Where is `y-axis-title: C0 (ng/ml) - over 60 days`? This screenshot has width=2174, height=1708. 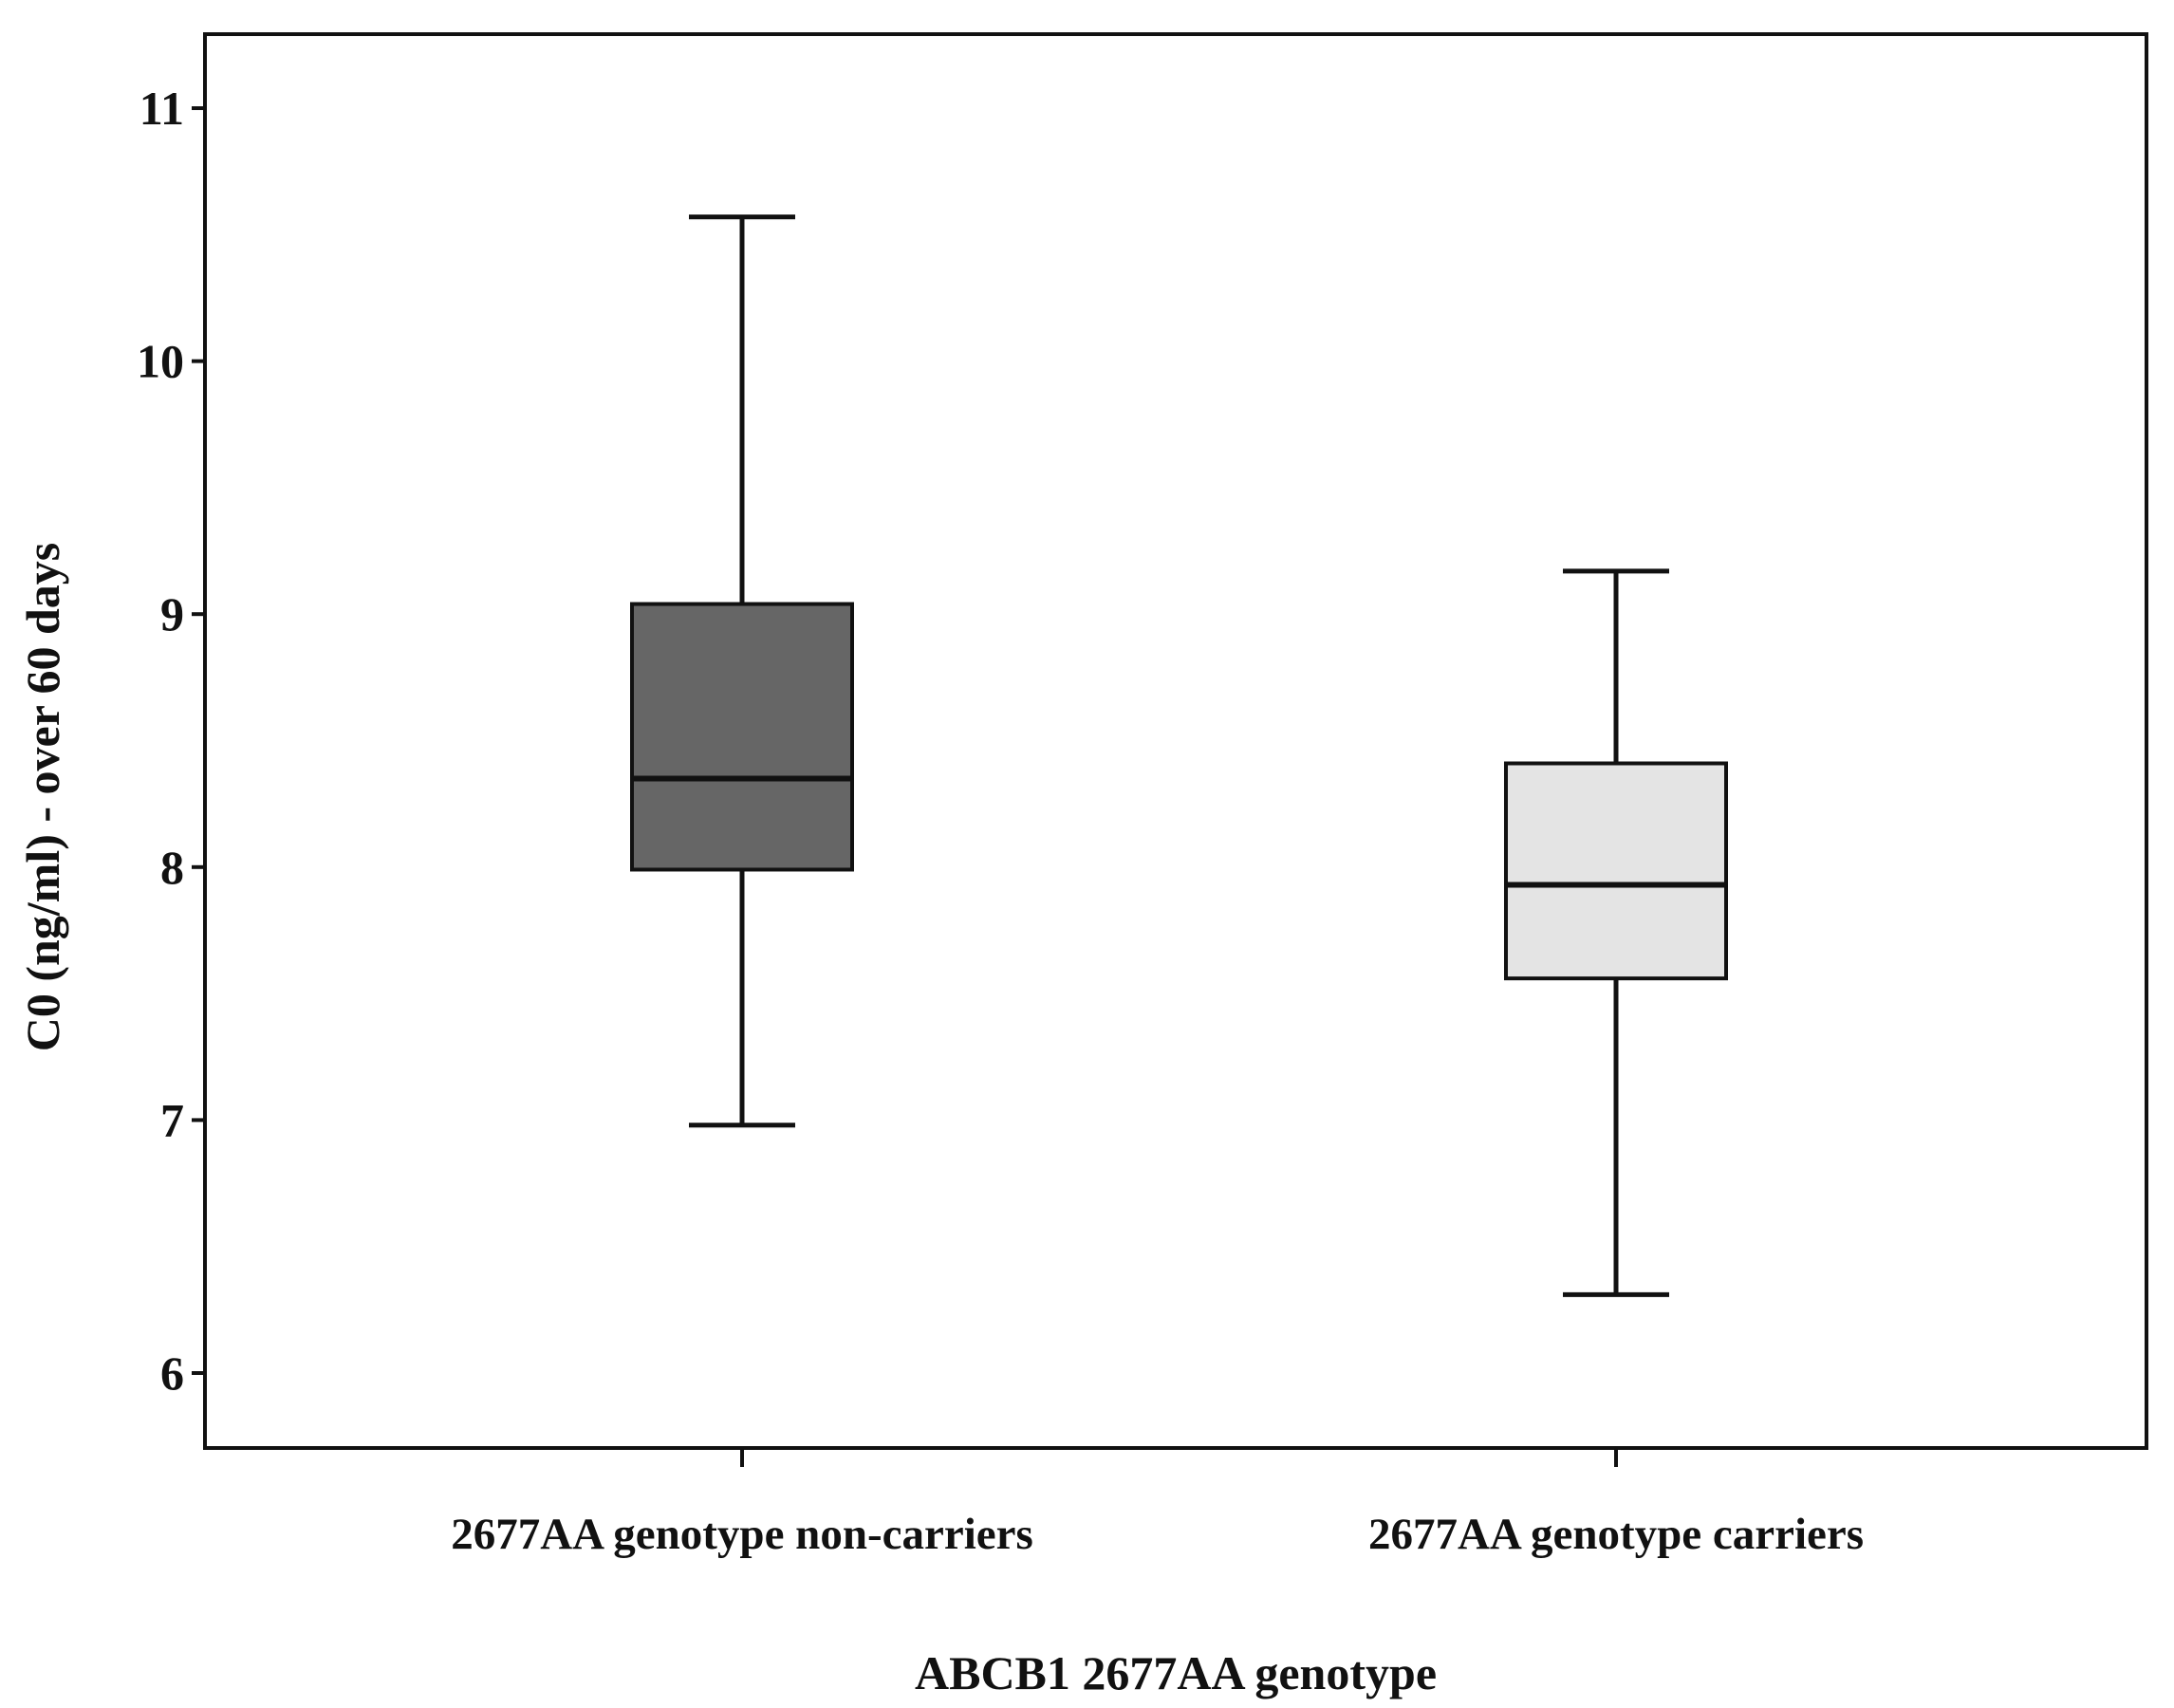 y-axis-title: C0 (ng/ml) - over 60 days is located at coordinates (42, 798).